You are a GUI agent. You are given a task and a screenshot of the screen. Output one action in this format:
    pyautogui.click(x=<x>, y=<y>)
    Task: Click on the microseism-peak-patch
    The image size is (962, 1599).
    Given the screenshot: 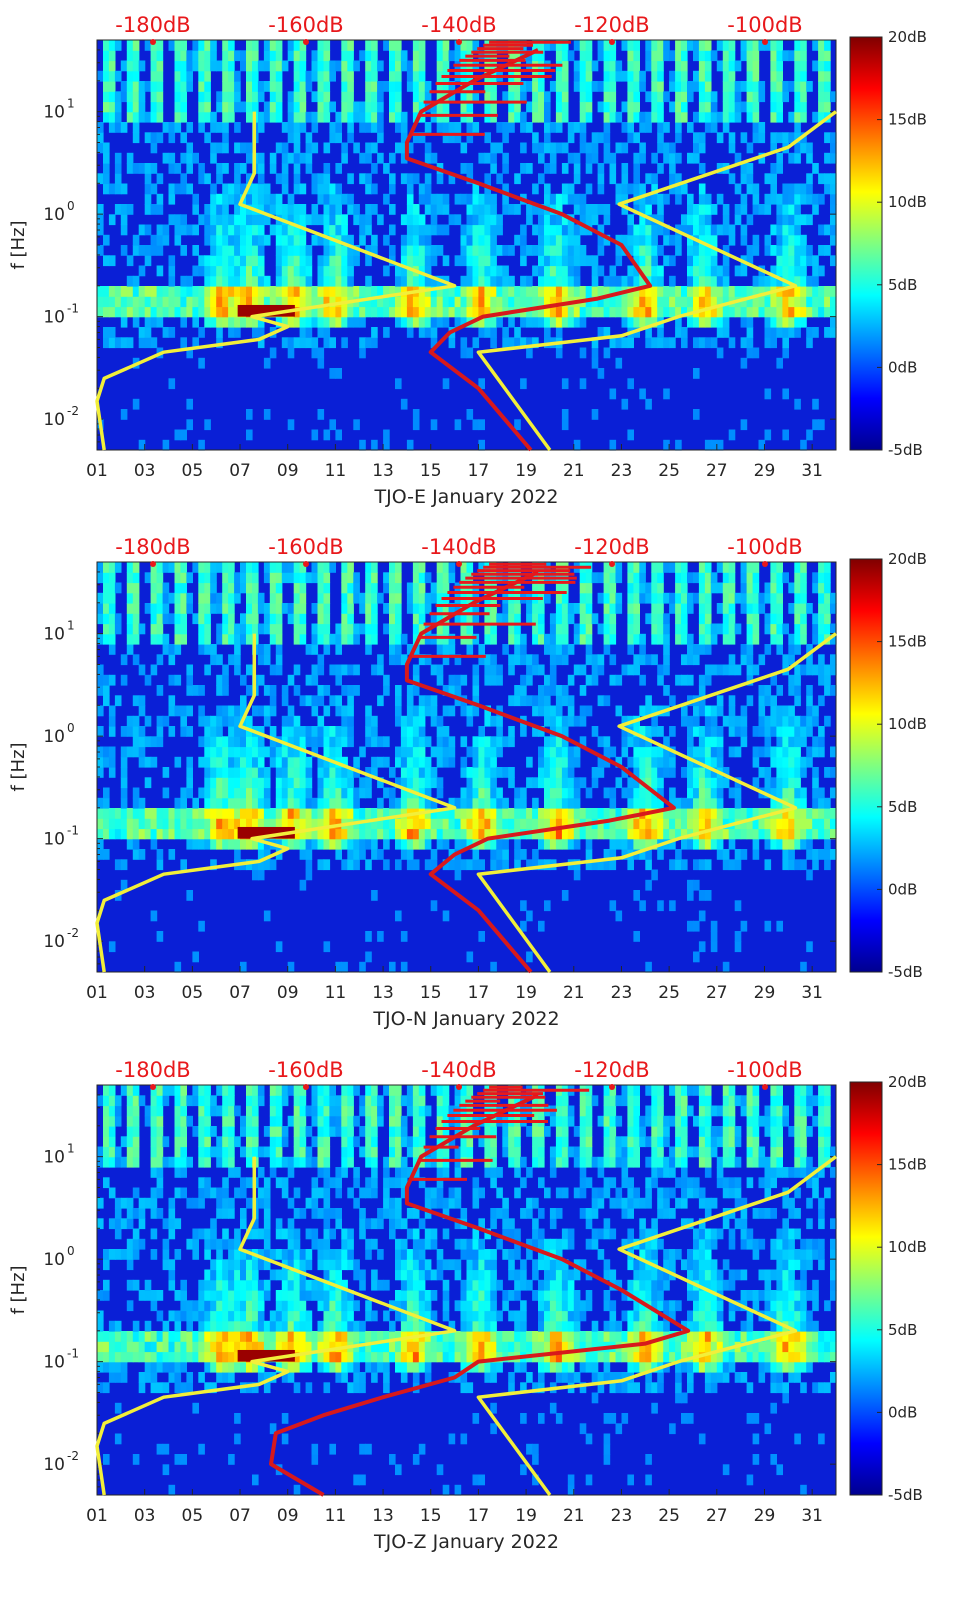 What is the action you would take?
    pyautogui.click(x=266, y=310)
    